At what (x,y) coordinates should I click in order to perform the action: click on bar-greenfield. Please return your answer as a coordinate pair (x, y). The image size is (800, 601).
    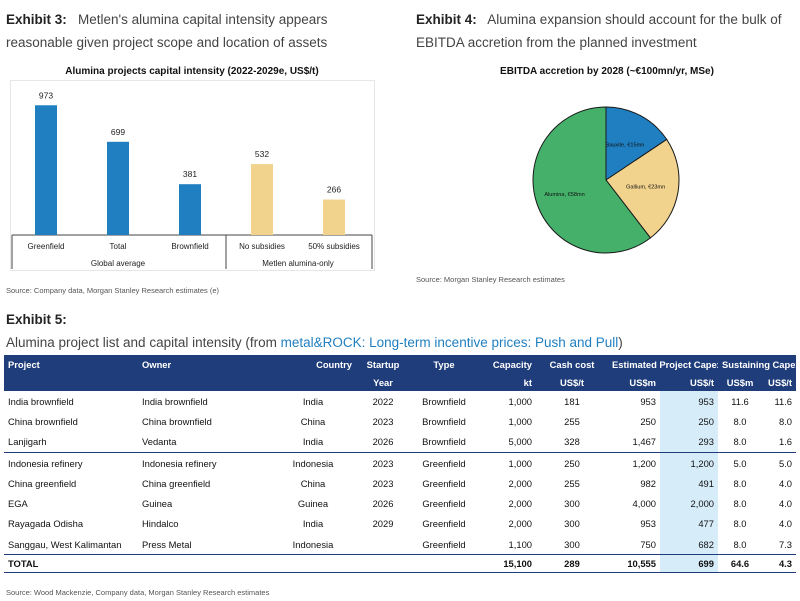
    Looking at the image, I should click on (46, 170).